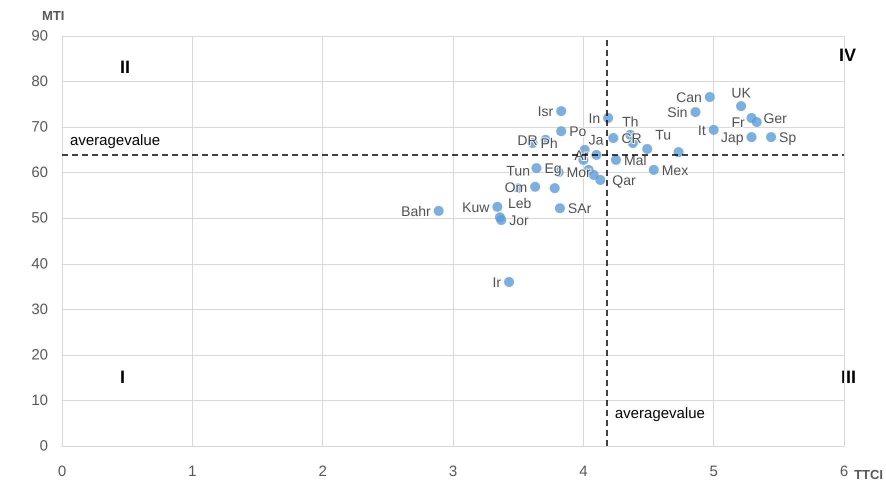  What do you see at coordinates (62, 471) in the screenshot?
I see `x-tick-label: 0` at bounding box center [62, 471].